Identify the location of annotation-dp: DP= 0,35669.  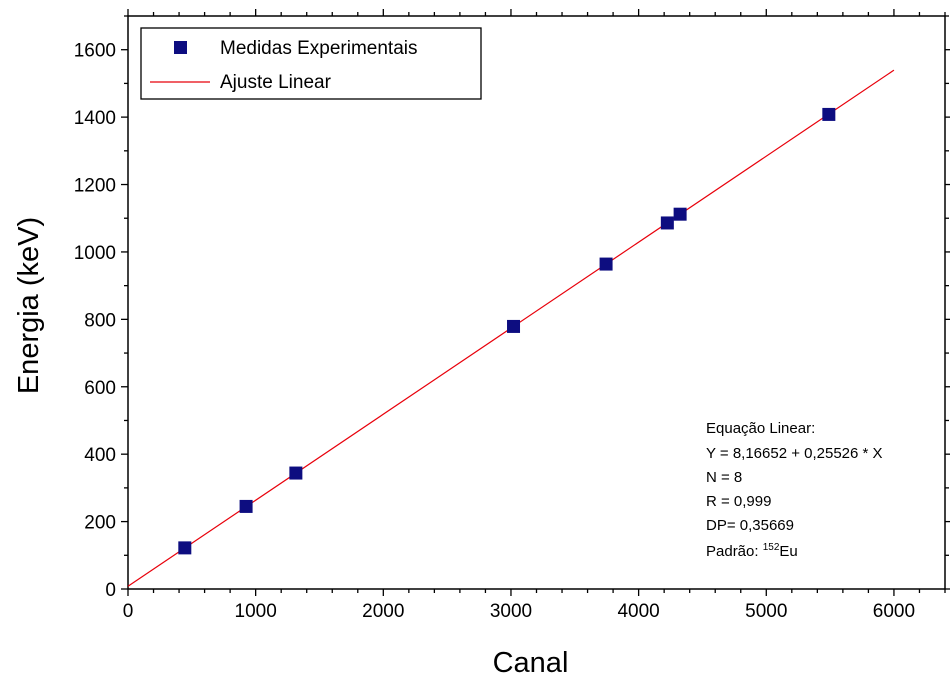
(750, 525).